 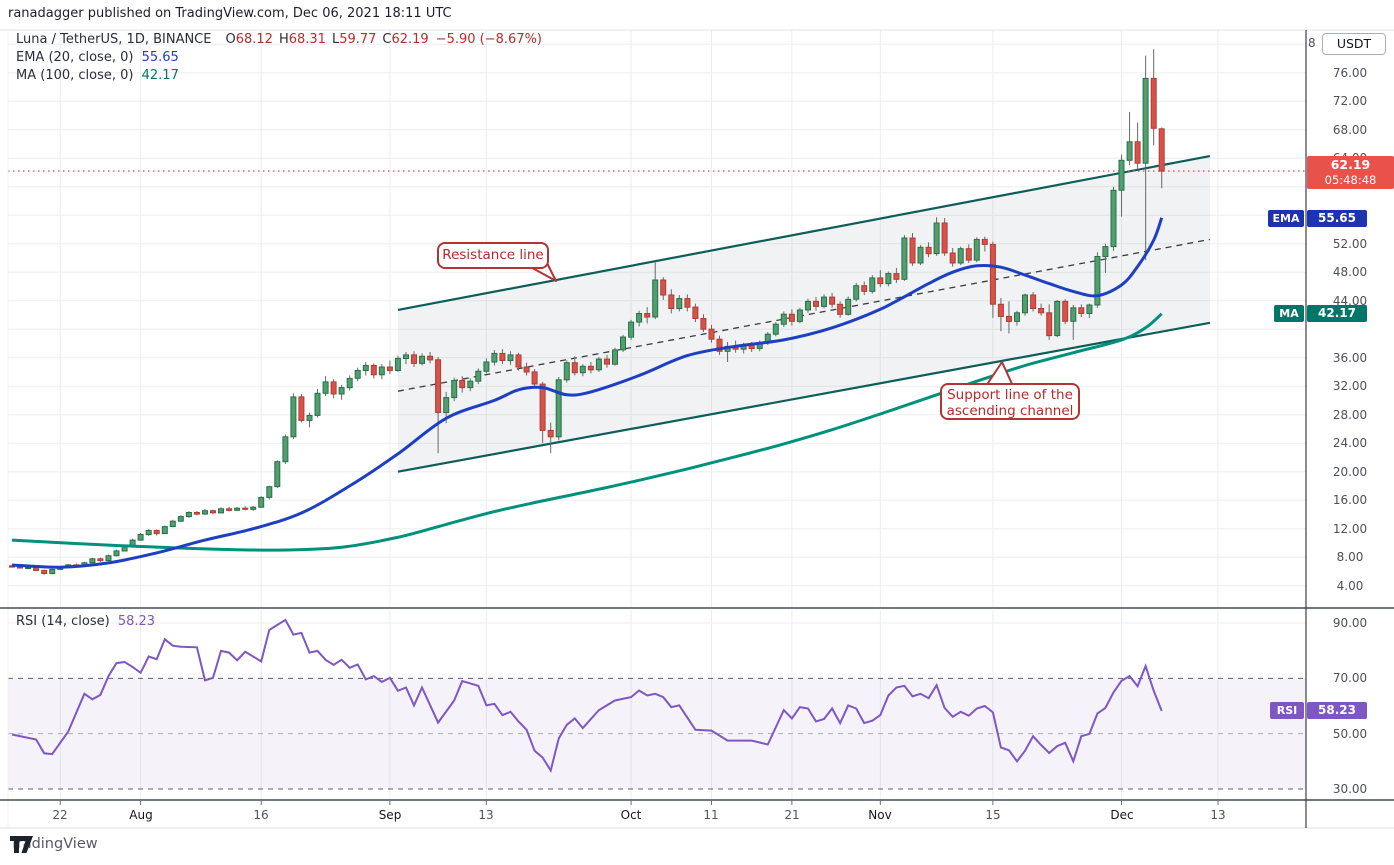 What do you see at coordinates (1350, 623) in the screenshot?
I see `rsi-tick-label: 90.00` at bounding box center [1350, 623].